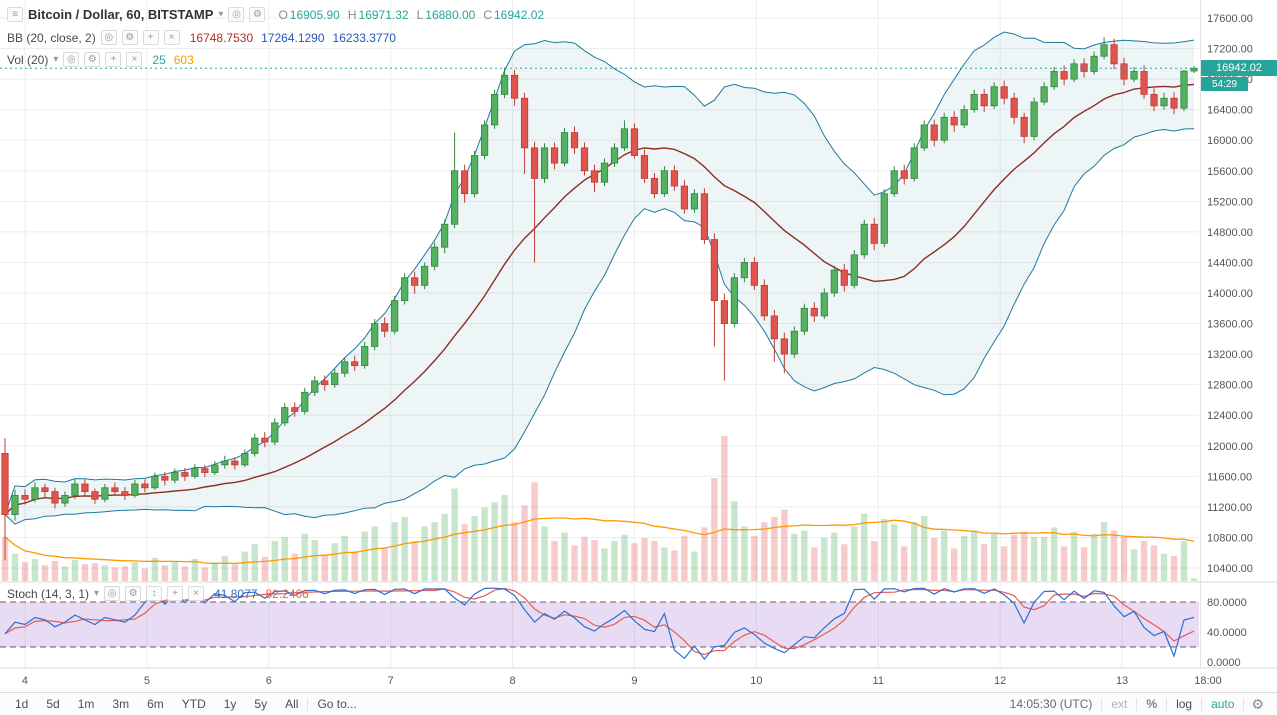  Describe the element at coordinates (193, 704) in the screenshot. I see `range-ytd: YTD` at that location.